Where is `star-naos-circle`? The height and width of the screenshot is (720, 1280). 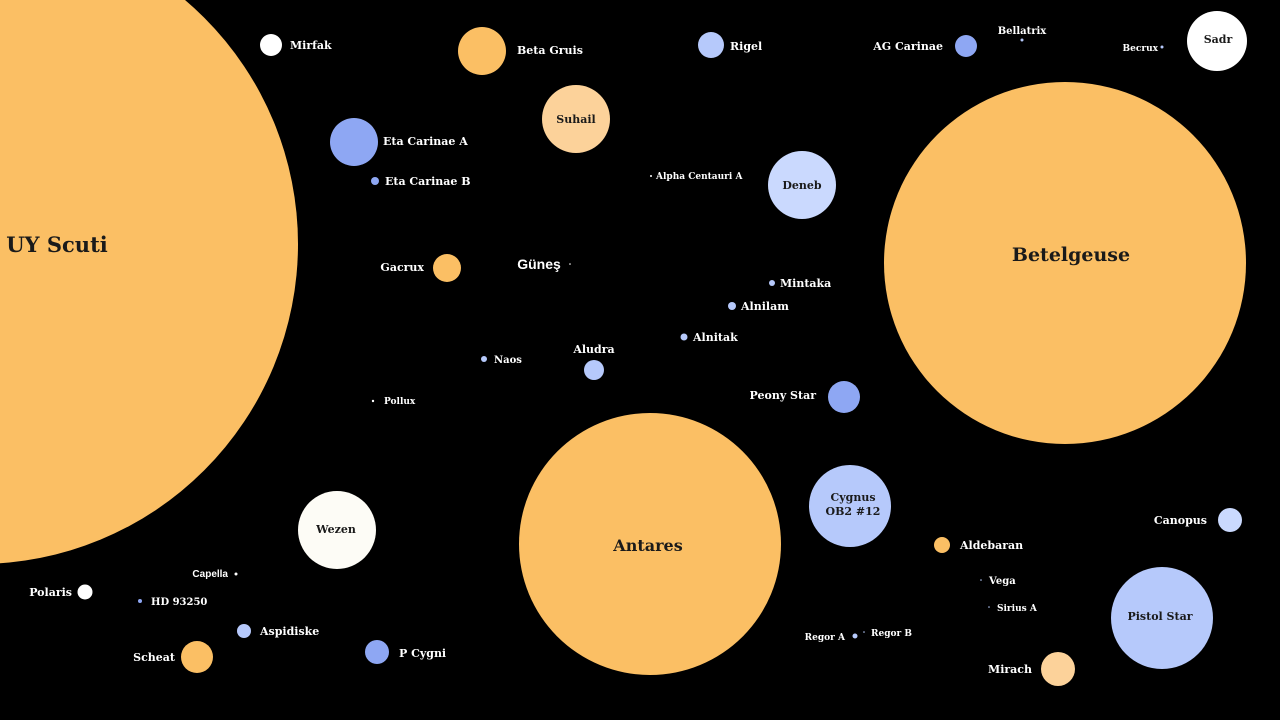
star-naos-circle is located at coordinates (484, 359).